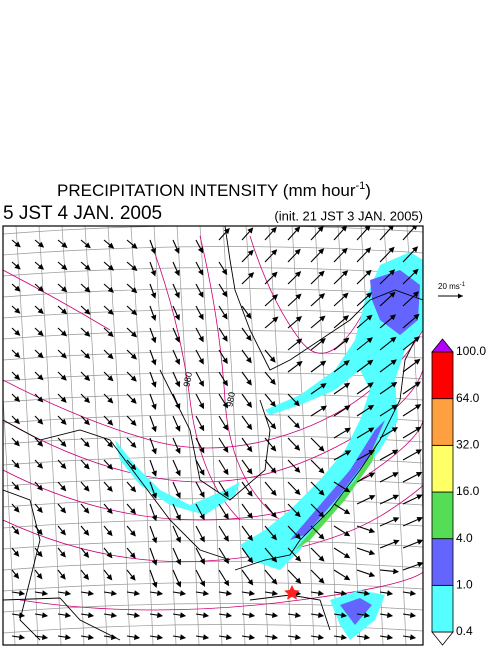 The width and height of the screenshot is (500, 650). Describe the element at coordinates (82, 213) in the screenshot. I see `valid-time: 5 JST 4 JAN. 2005` at that location.